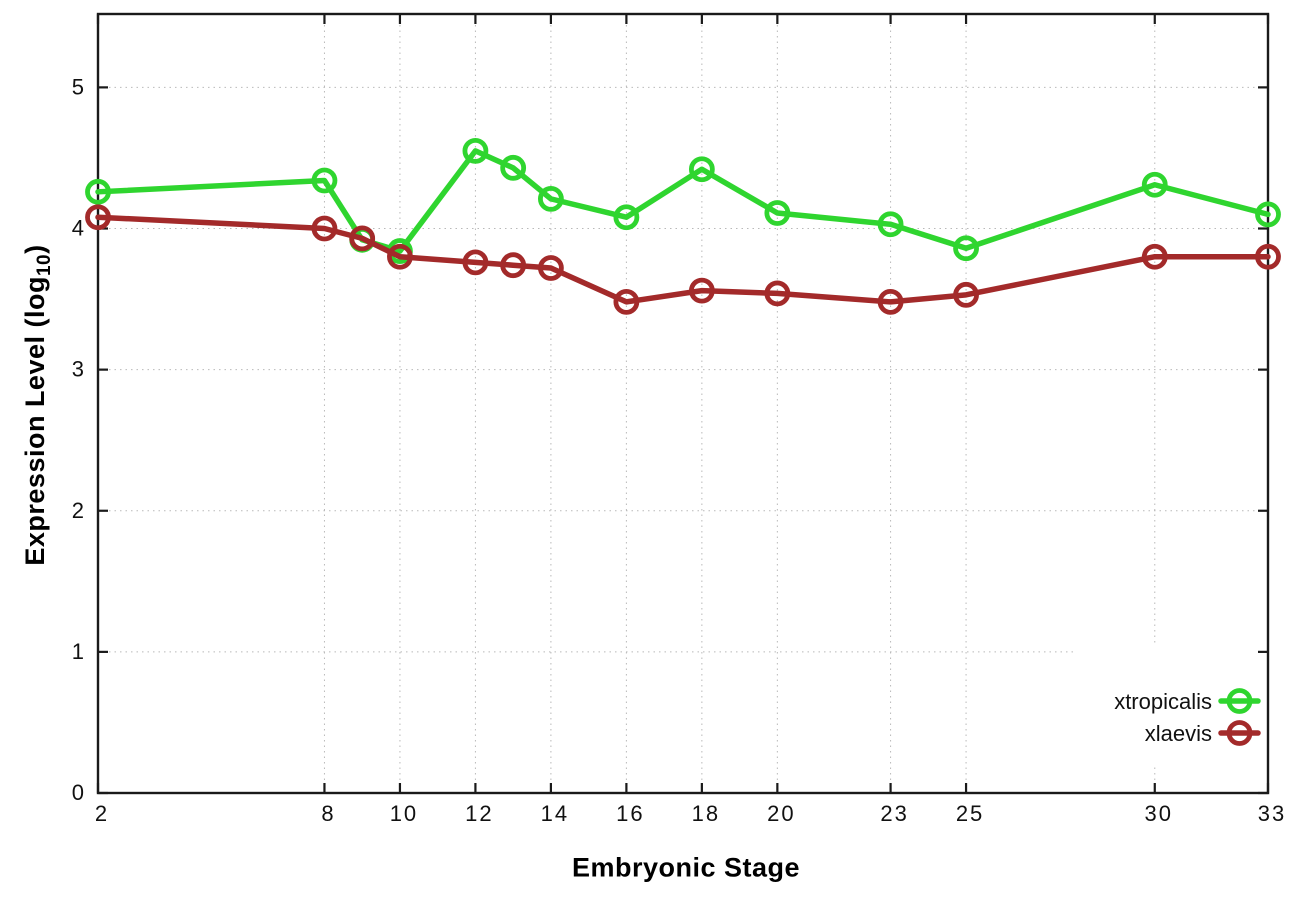  What do you see at coordinates (1239, 733) in the screenshot?
I see `legend-sample-marker-xlaevis` at bounding box center [1239, 733].